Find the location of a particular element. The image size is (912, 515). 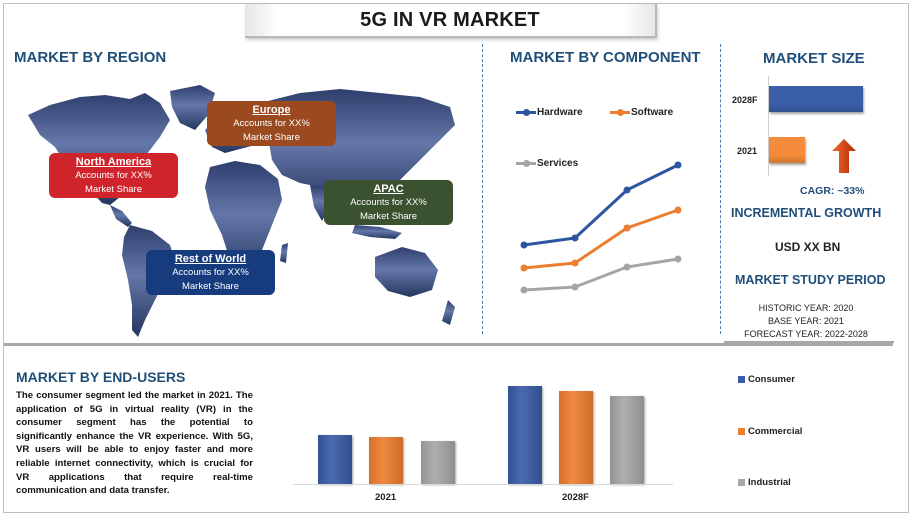

region-box-europe: Europe Accounts for XX% Market Share is located at coordinates (271, 123).